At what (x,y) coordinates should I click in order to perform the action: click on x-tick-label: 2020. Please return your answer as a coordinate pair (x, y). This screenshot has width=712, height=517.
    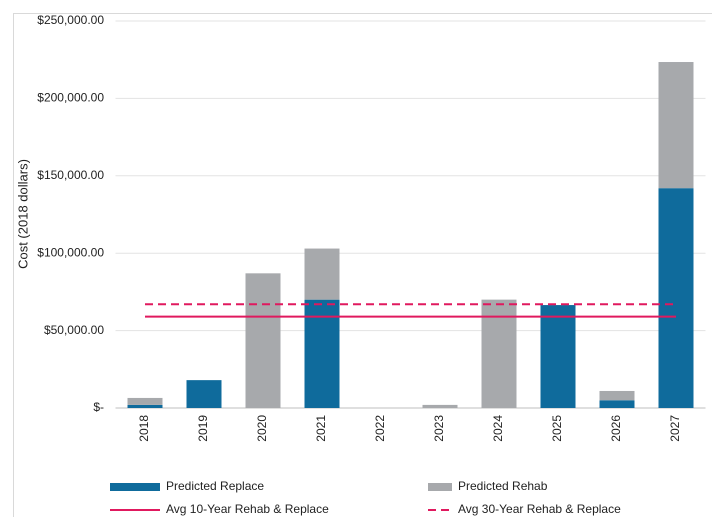
    Looking at the image, I should click on (262, 428).